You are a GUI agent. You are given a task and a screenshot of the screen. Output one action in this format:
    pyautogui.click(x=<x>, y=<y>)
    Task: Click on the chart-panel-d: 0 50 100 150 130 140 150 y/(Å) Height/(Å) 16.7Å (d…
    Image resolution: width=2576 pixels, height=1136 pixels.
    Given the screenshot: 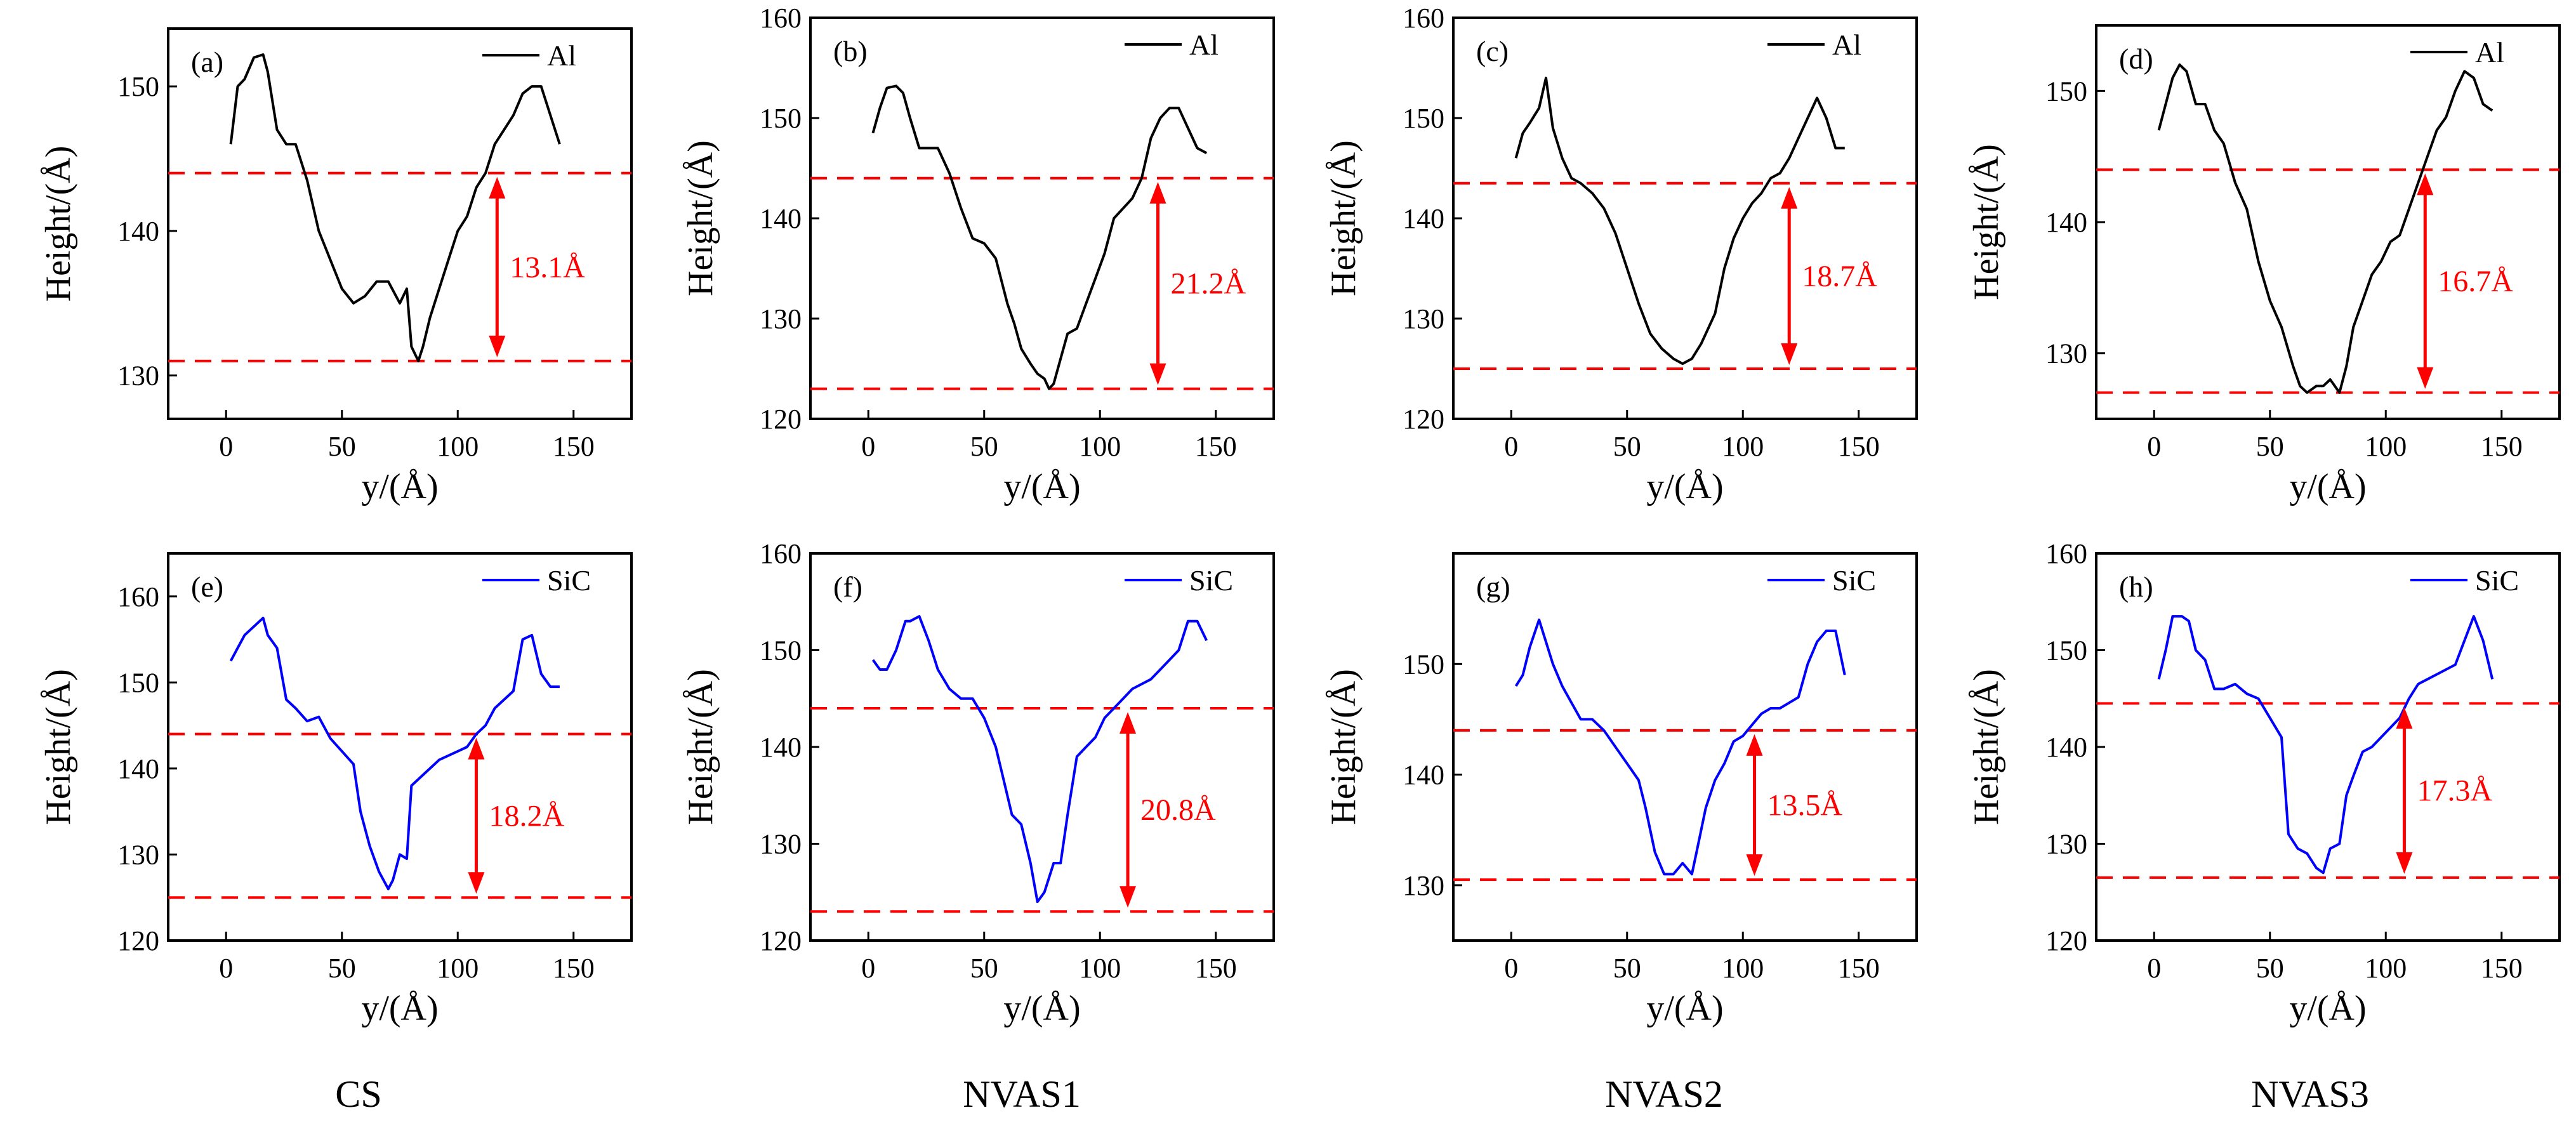 What is the action you would take?
    pyautogui.click(x=2264, y=265)
    